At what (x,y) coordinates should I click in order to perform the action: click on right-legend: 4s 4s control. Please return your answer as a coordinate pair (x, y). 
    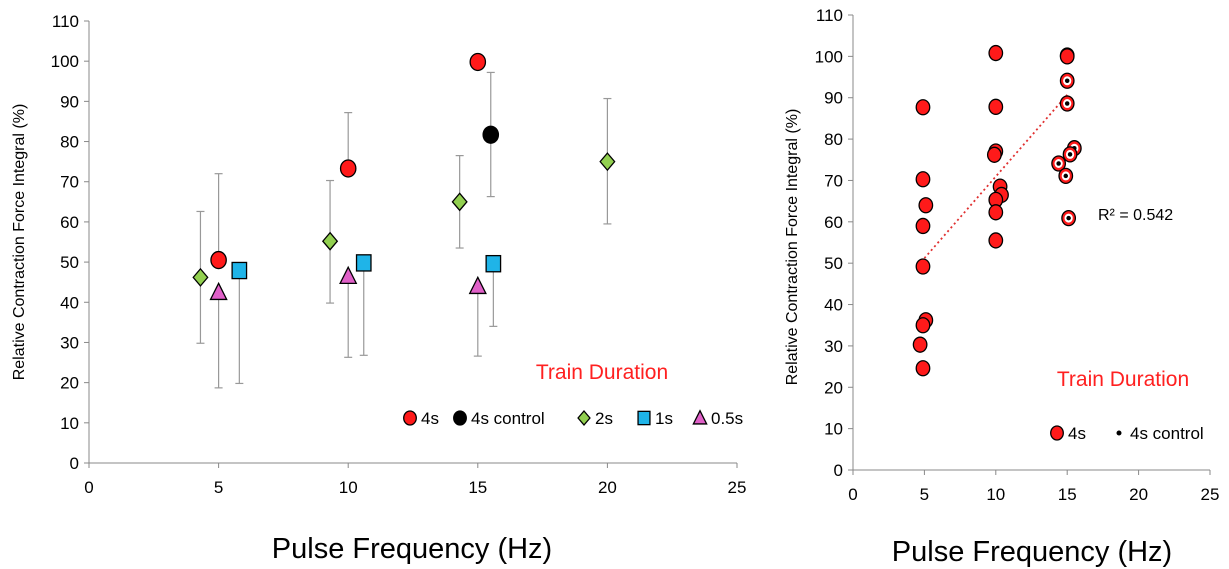
    Looking at the image, I should click on (1127, 433).